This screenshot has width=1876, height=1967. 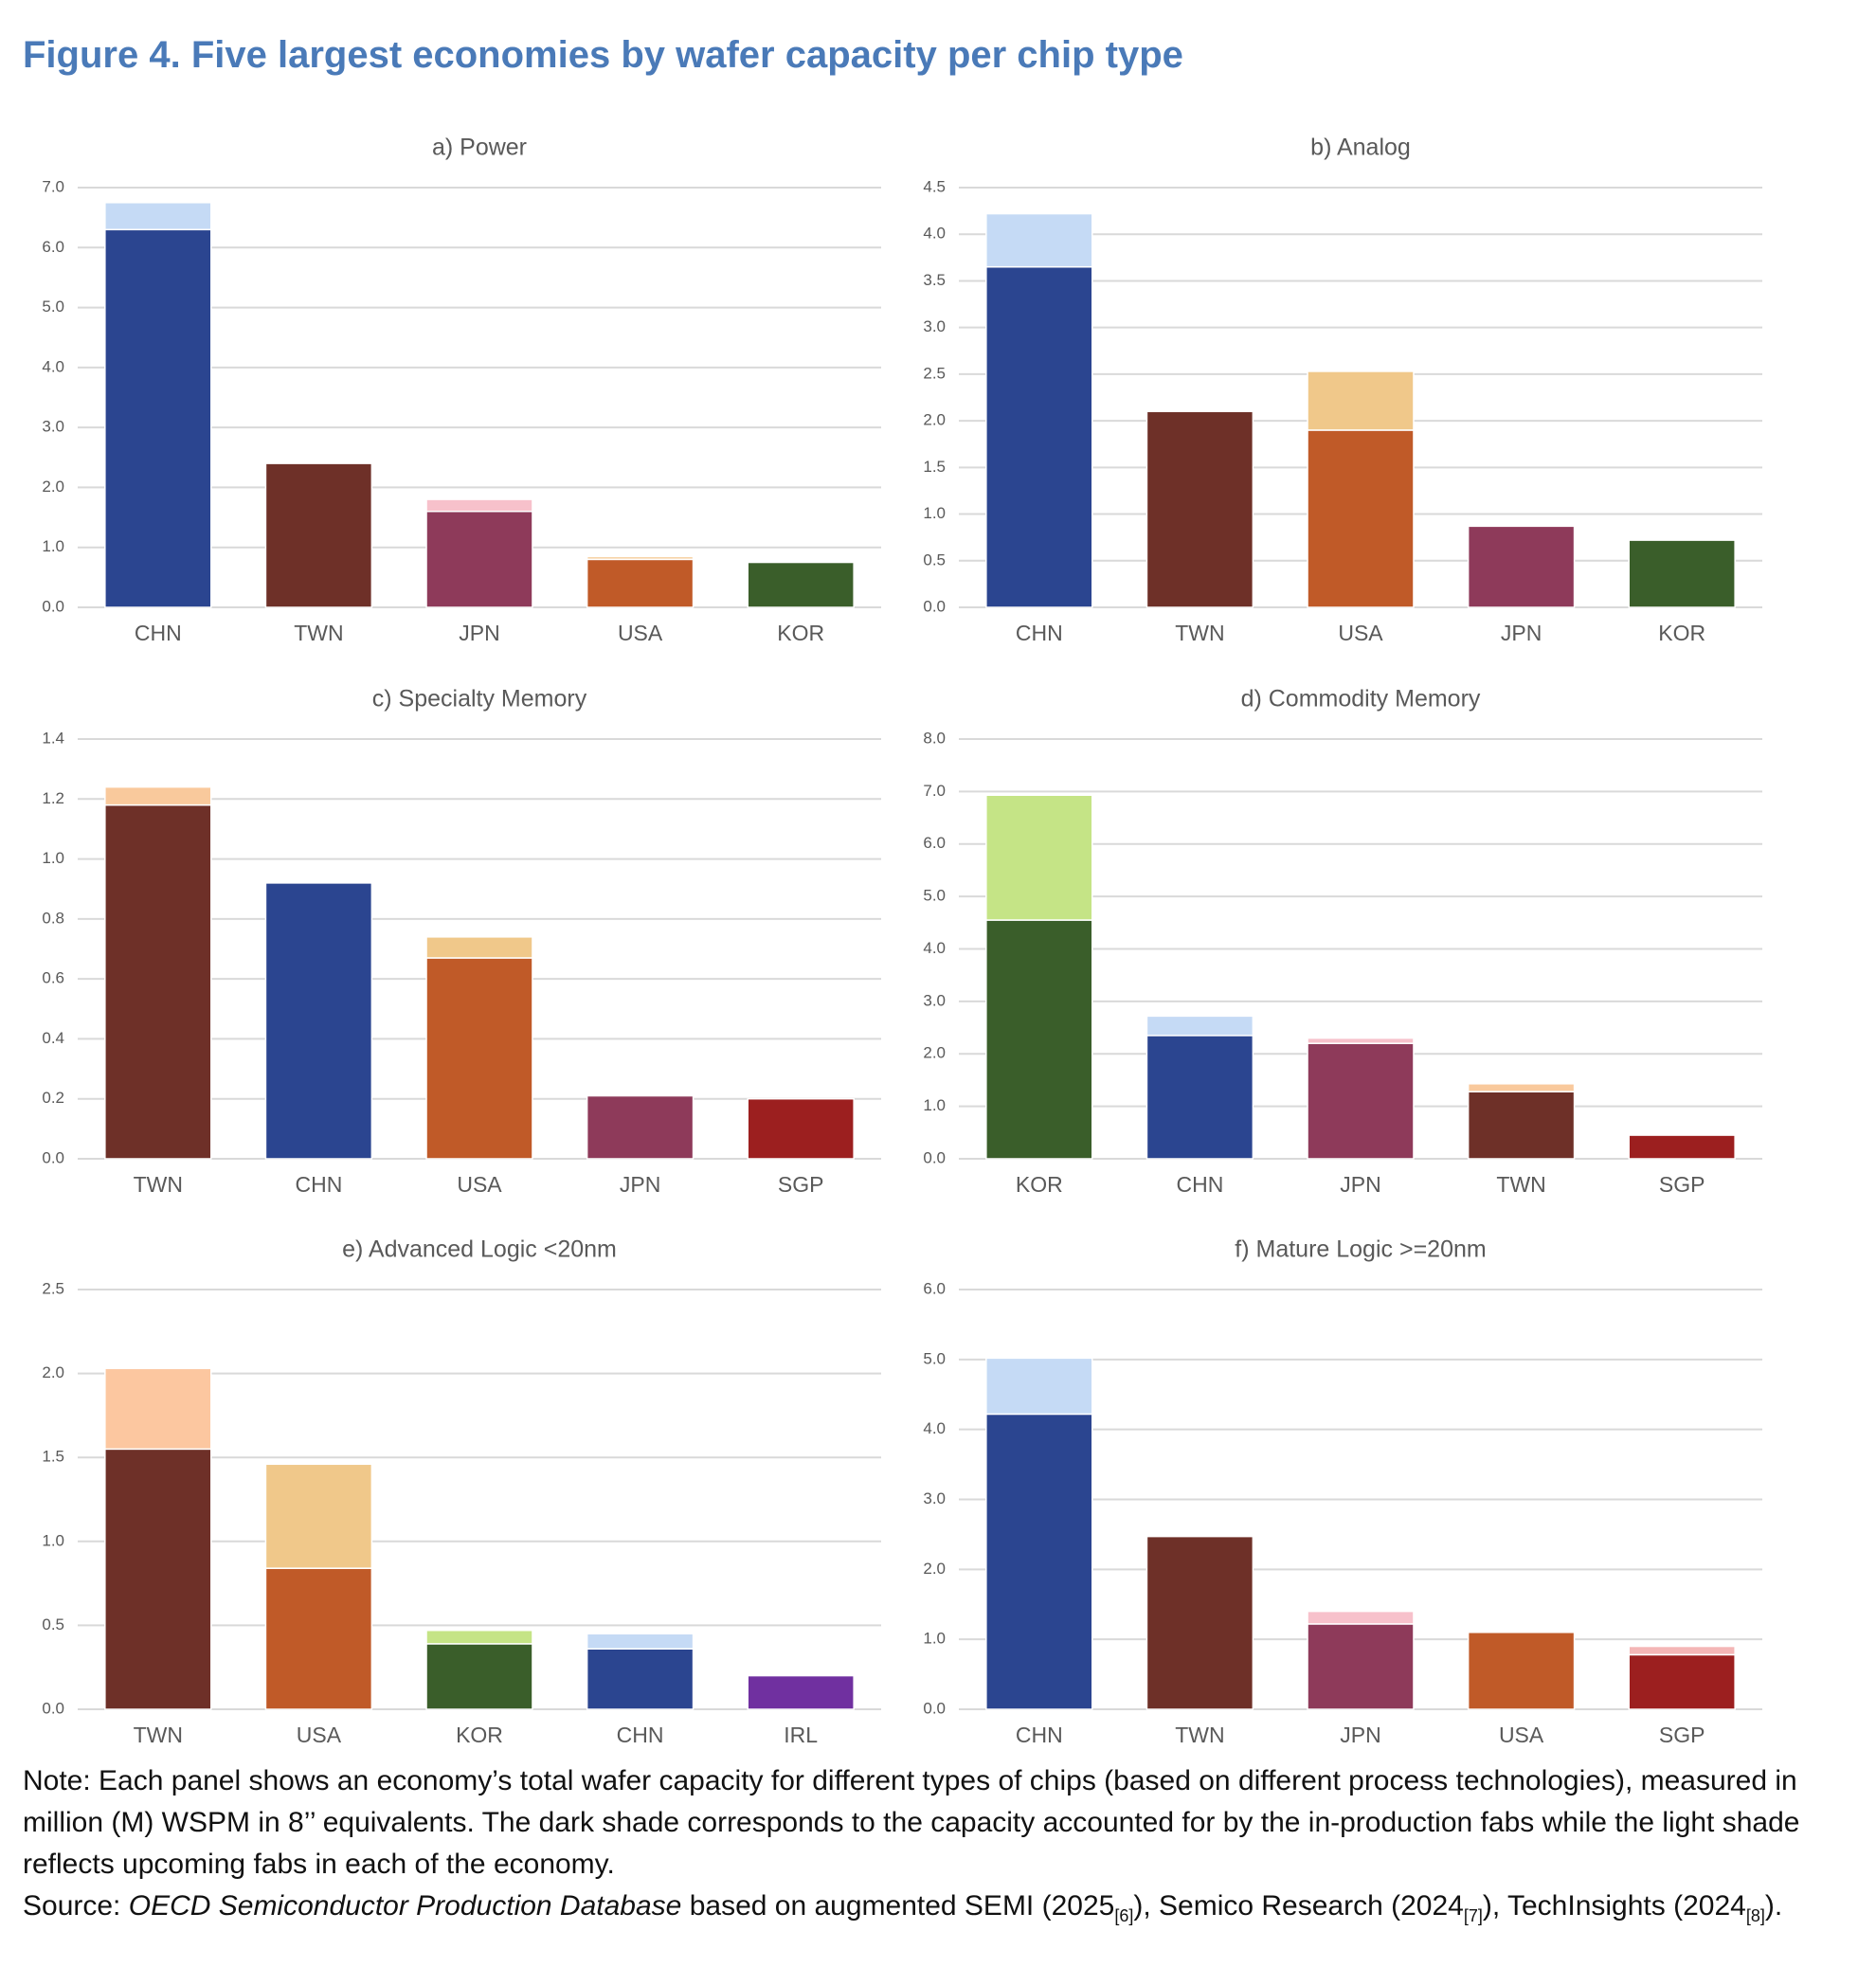 What do you see at coordinates (1360, 1249) in the screenshot?
I see `panel-title: f) Mature Logic >=20nm` at bounding box center [1360, 1249].